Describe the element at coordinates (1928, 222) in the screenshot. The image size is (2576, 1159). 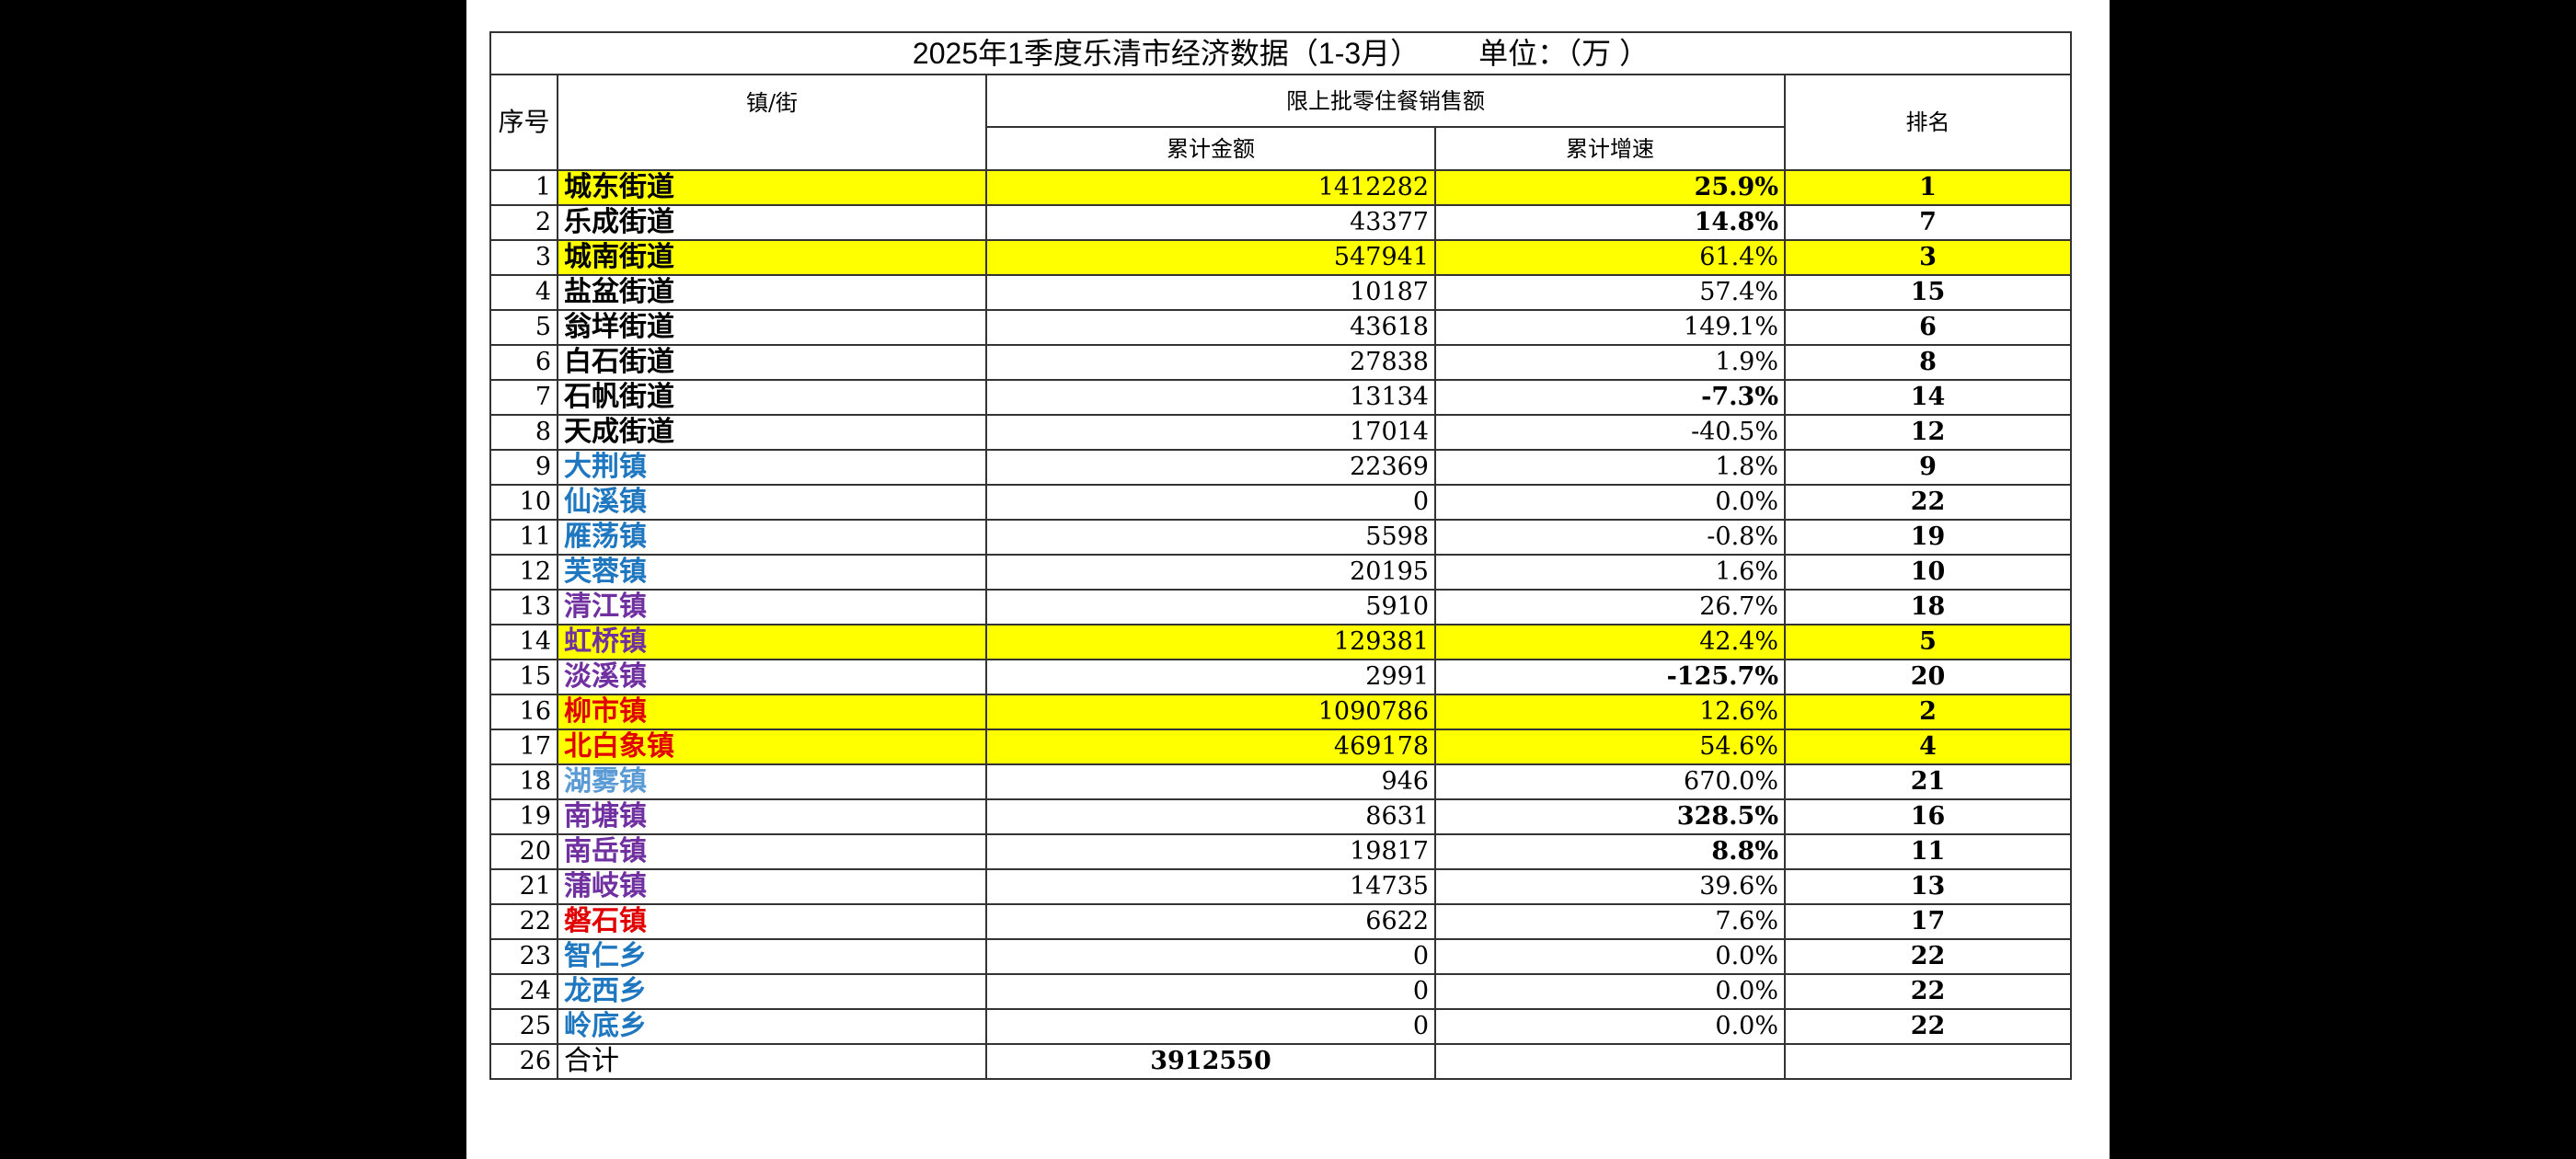
I see `rank: 7` at that location.